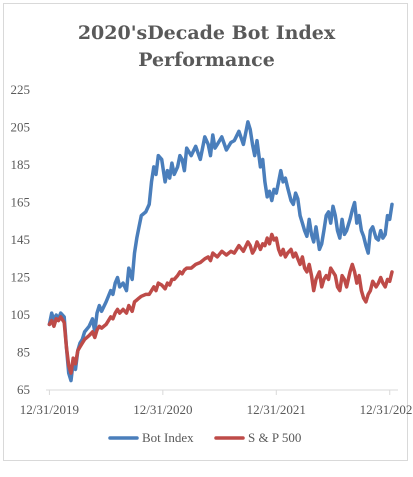 The image size is (413, 477). Describe the element at coordinates (21, 202) in the screenshot. I see `y-tick-label: 165` at that location.